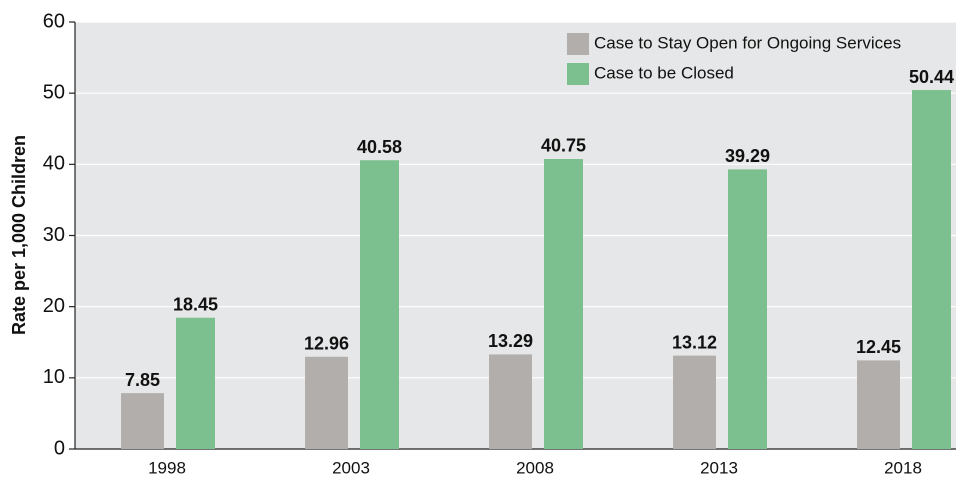  I want to click on legend-label: Case to be Closed, so click(664, 72).